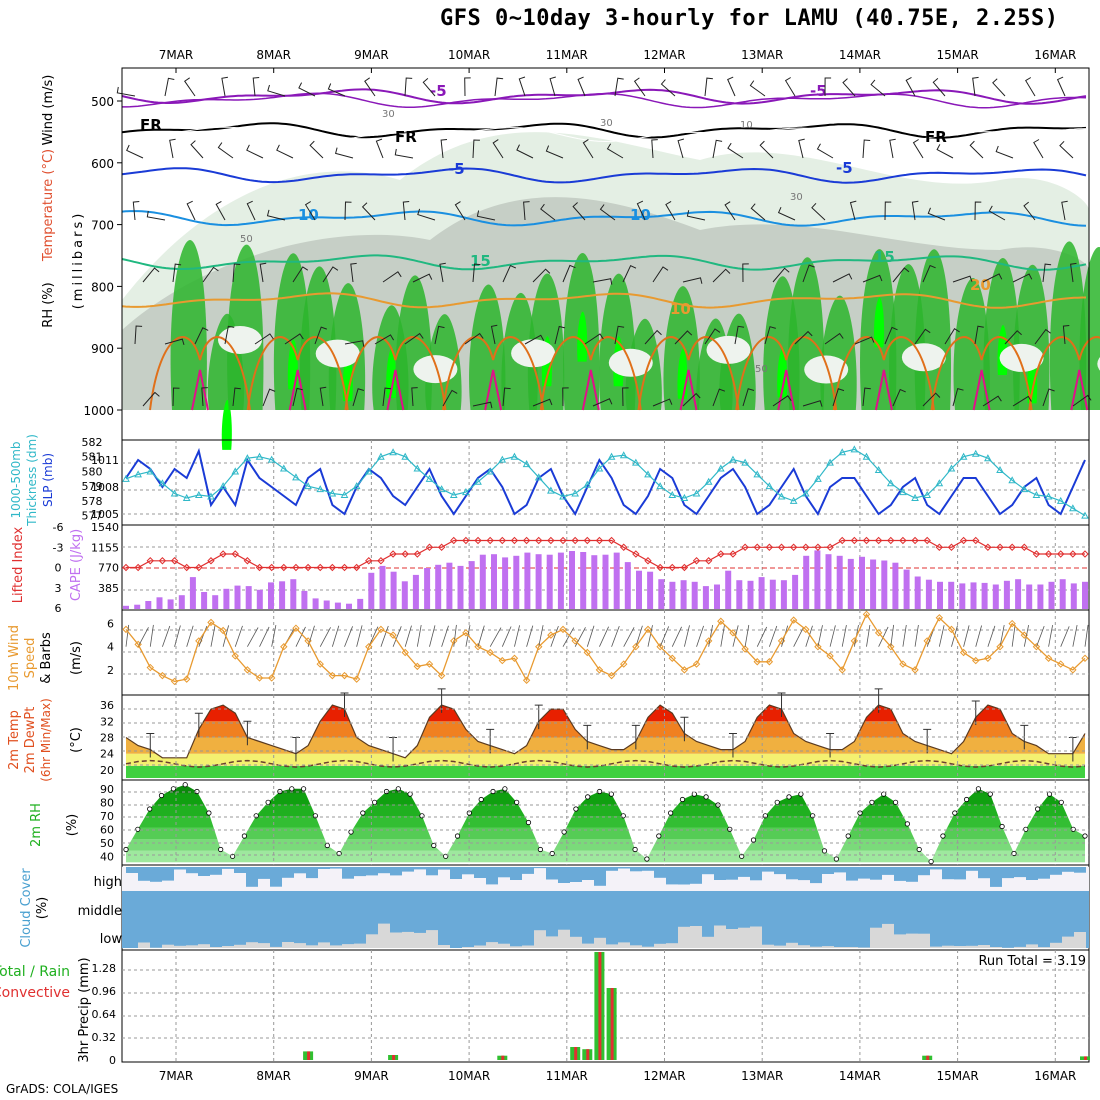 Image resolution: width=1100 pixels, height=1100 pixels. What do you see at coordinates (958, 55) in the screenshot?
I see `date-label-top: 15MAR` at bounding box center [958, 55].